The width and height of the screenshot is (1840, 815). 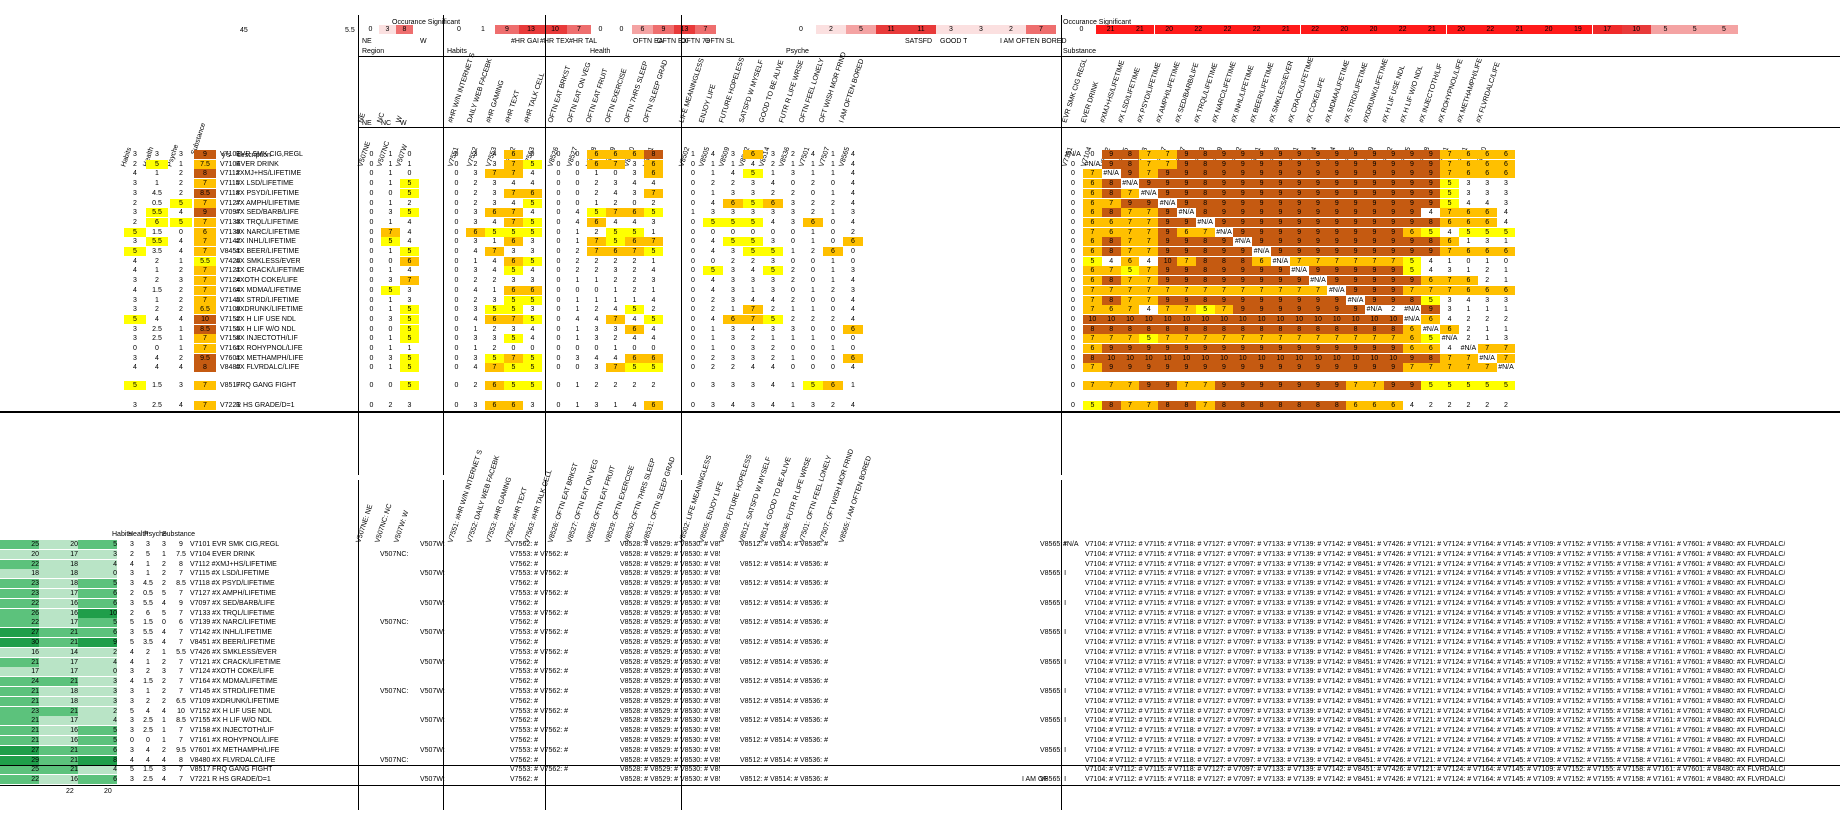 What do you see at coordinates (58, 642) in the screenshot?
I see `bottom-green-cell: 21` at bounding box center [58, 642].